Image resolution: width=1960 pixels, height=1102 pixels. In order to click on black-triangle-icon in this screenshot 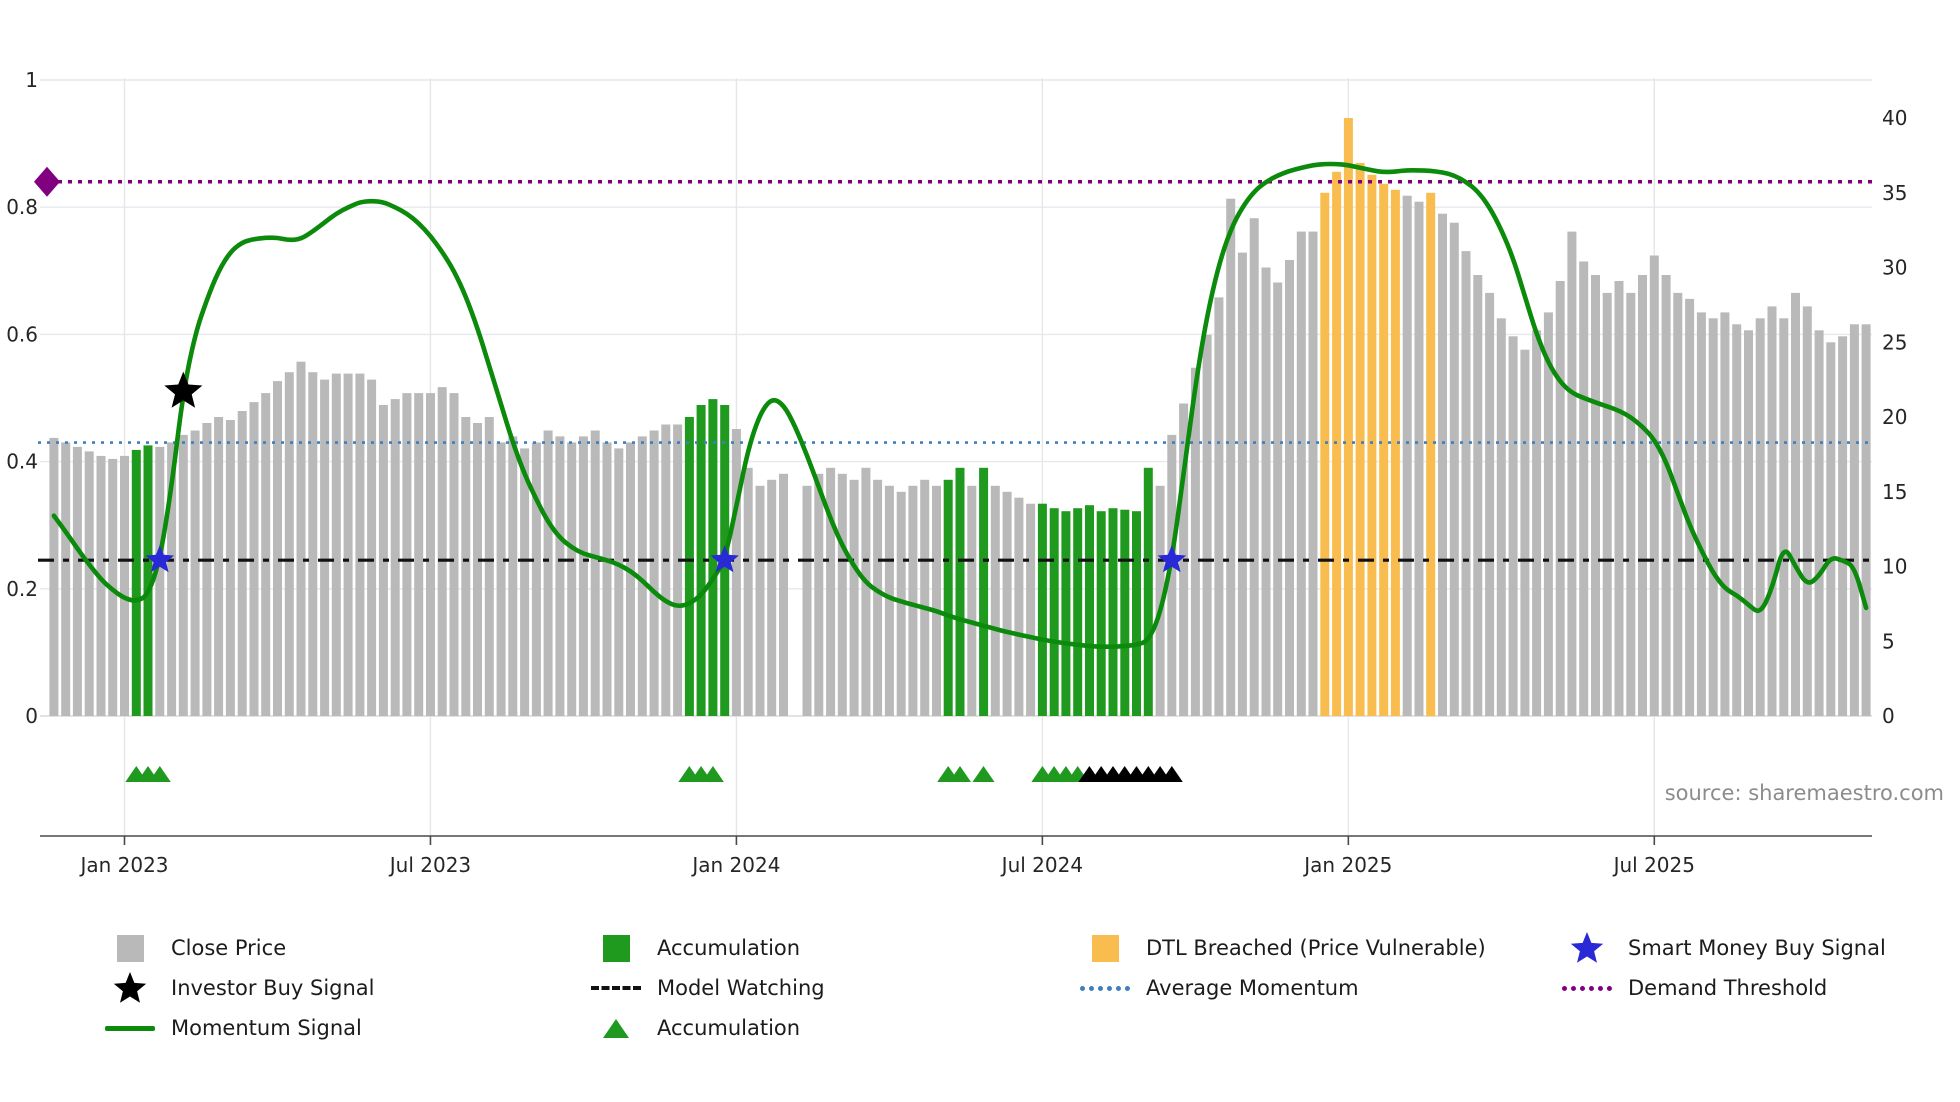, I will do `click(1171, 774)`.